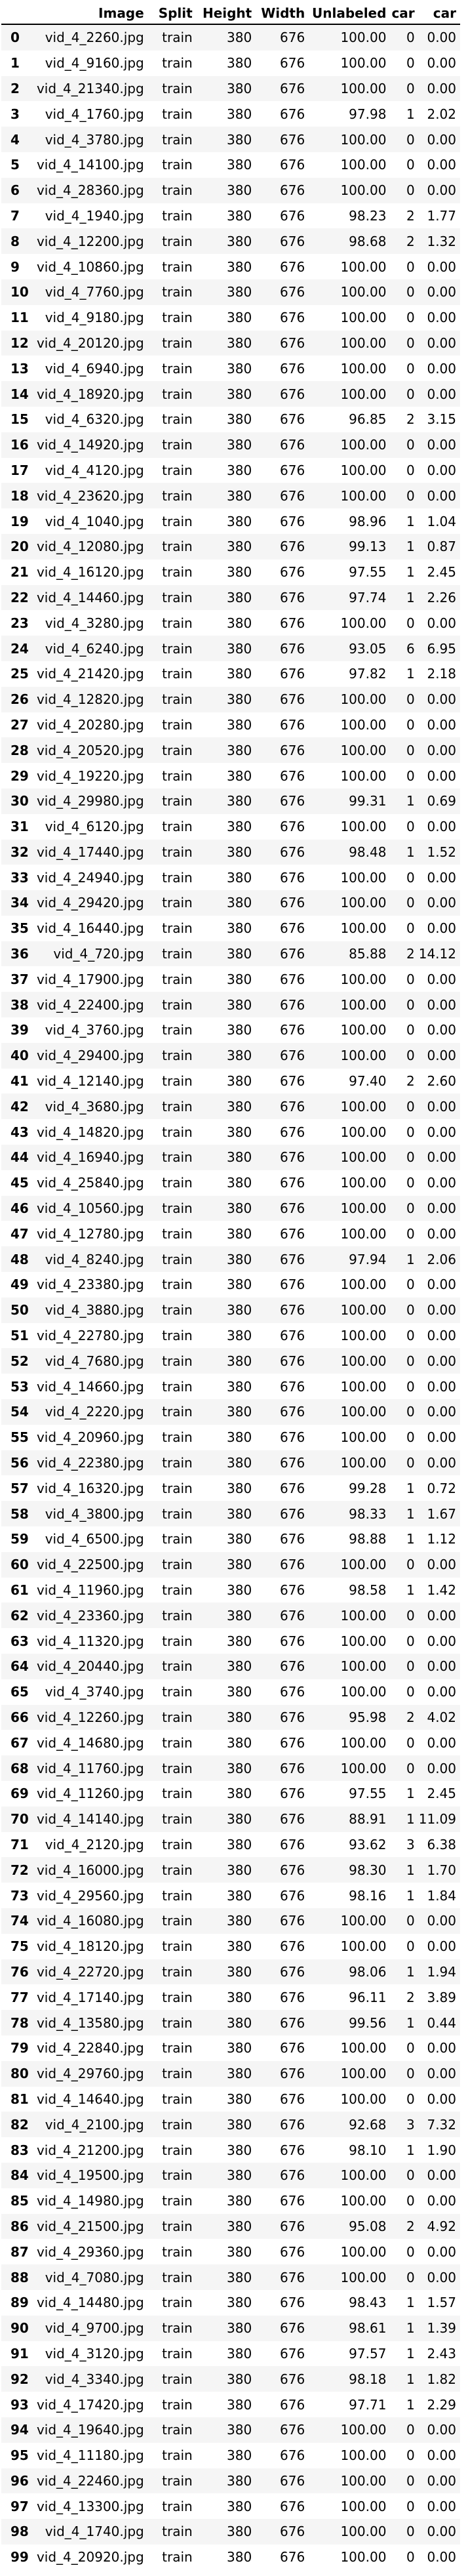  What do you see at coordinates (19, 1895) in the screenshot?
I see `row-index-cell: 73` at bounding box center [19, 1895].